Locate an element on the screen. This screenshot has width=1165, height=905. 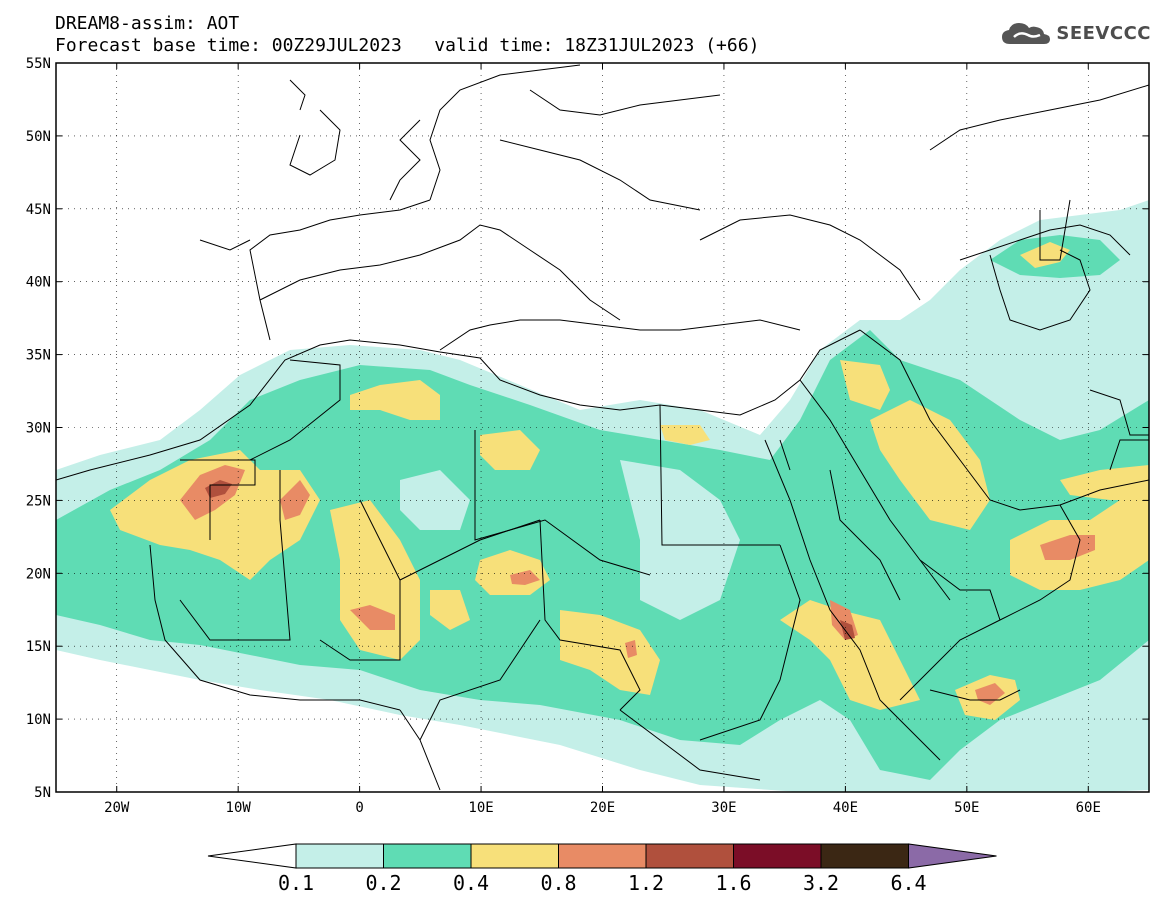
lat-label: 30N is located at coordinates (38, 429).